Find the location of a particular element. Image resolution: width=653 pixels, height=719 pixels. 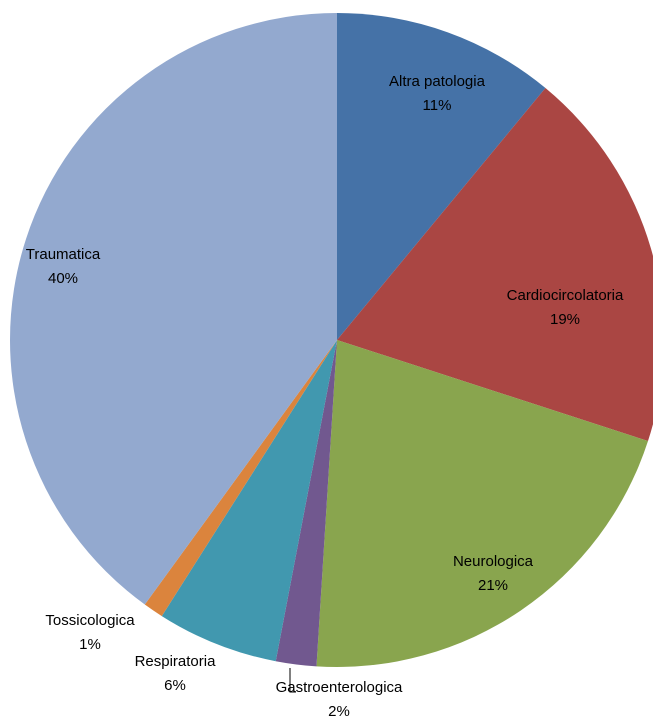

slice-label: Tossicologica is located at coordinates (90, 620).